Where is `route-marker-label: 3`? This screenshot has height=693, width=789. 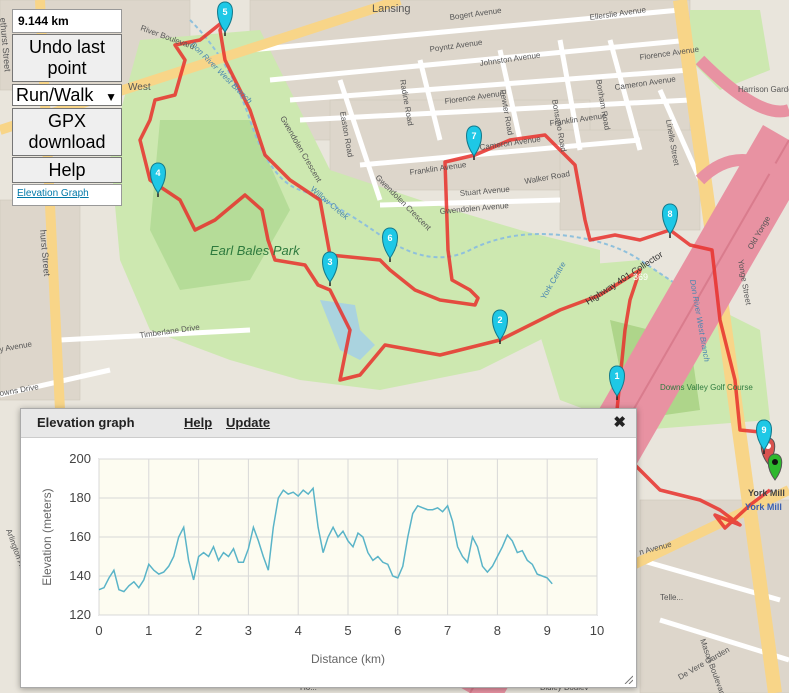 route-marker-label: 3 is located at coordinates (329, 262).